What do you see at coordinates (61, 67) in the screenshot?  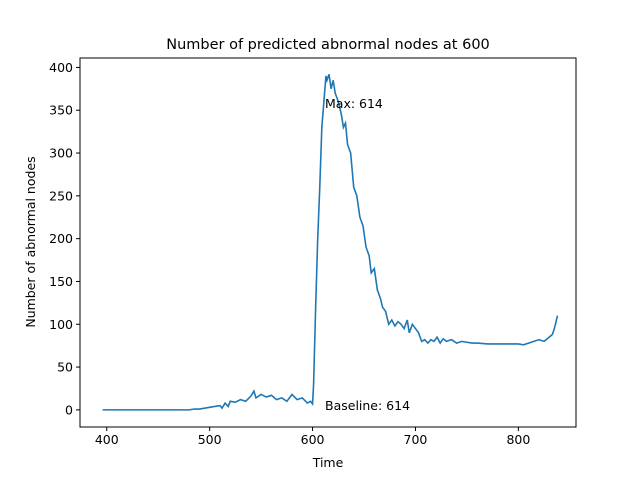 I see `y-tick-label: 400` at bounding box center [61, 67].